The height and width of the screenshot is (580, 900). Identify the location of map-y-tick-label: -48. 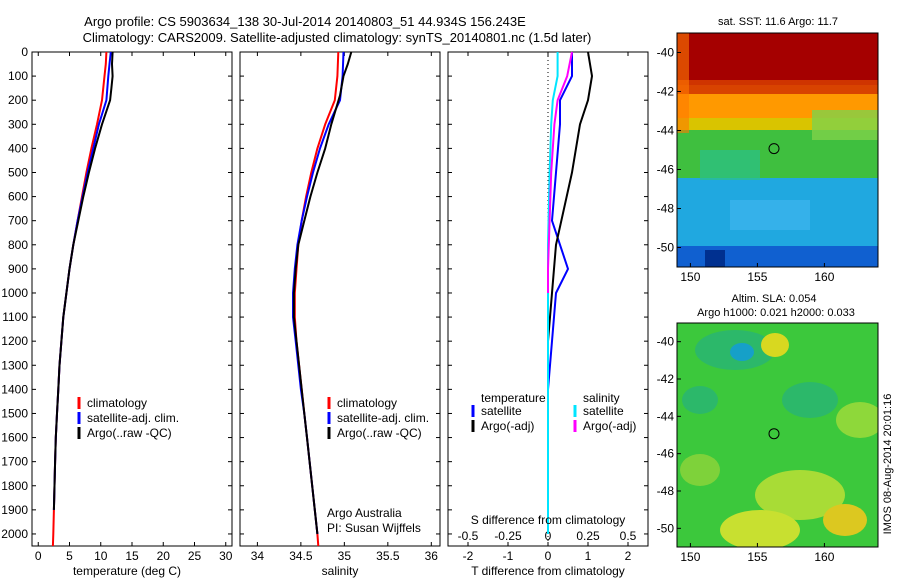
(666, 491).